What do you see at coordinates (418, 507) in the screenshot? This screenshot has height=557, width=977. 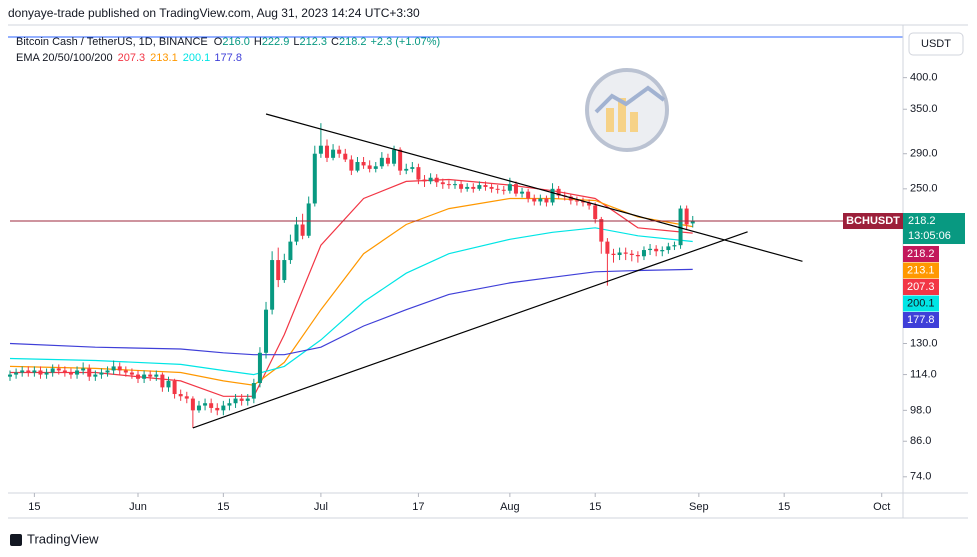 I see `x-tick-label: 17` at bounding box center [418, 507].